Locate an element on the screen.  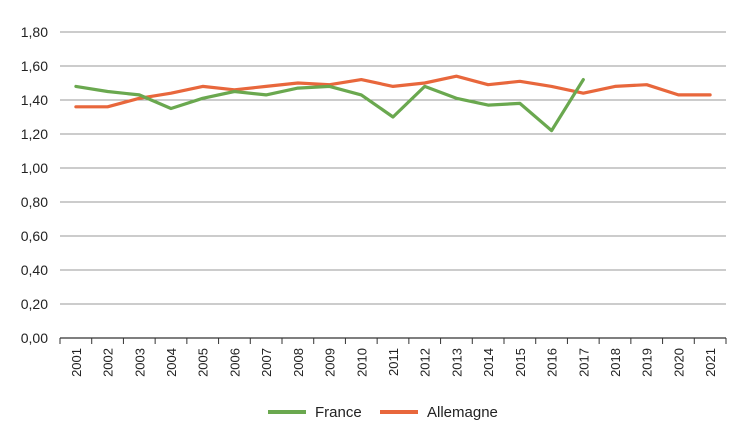
x-tick-label: 2006 is located at coordinates (234, 362).